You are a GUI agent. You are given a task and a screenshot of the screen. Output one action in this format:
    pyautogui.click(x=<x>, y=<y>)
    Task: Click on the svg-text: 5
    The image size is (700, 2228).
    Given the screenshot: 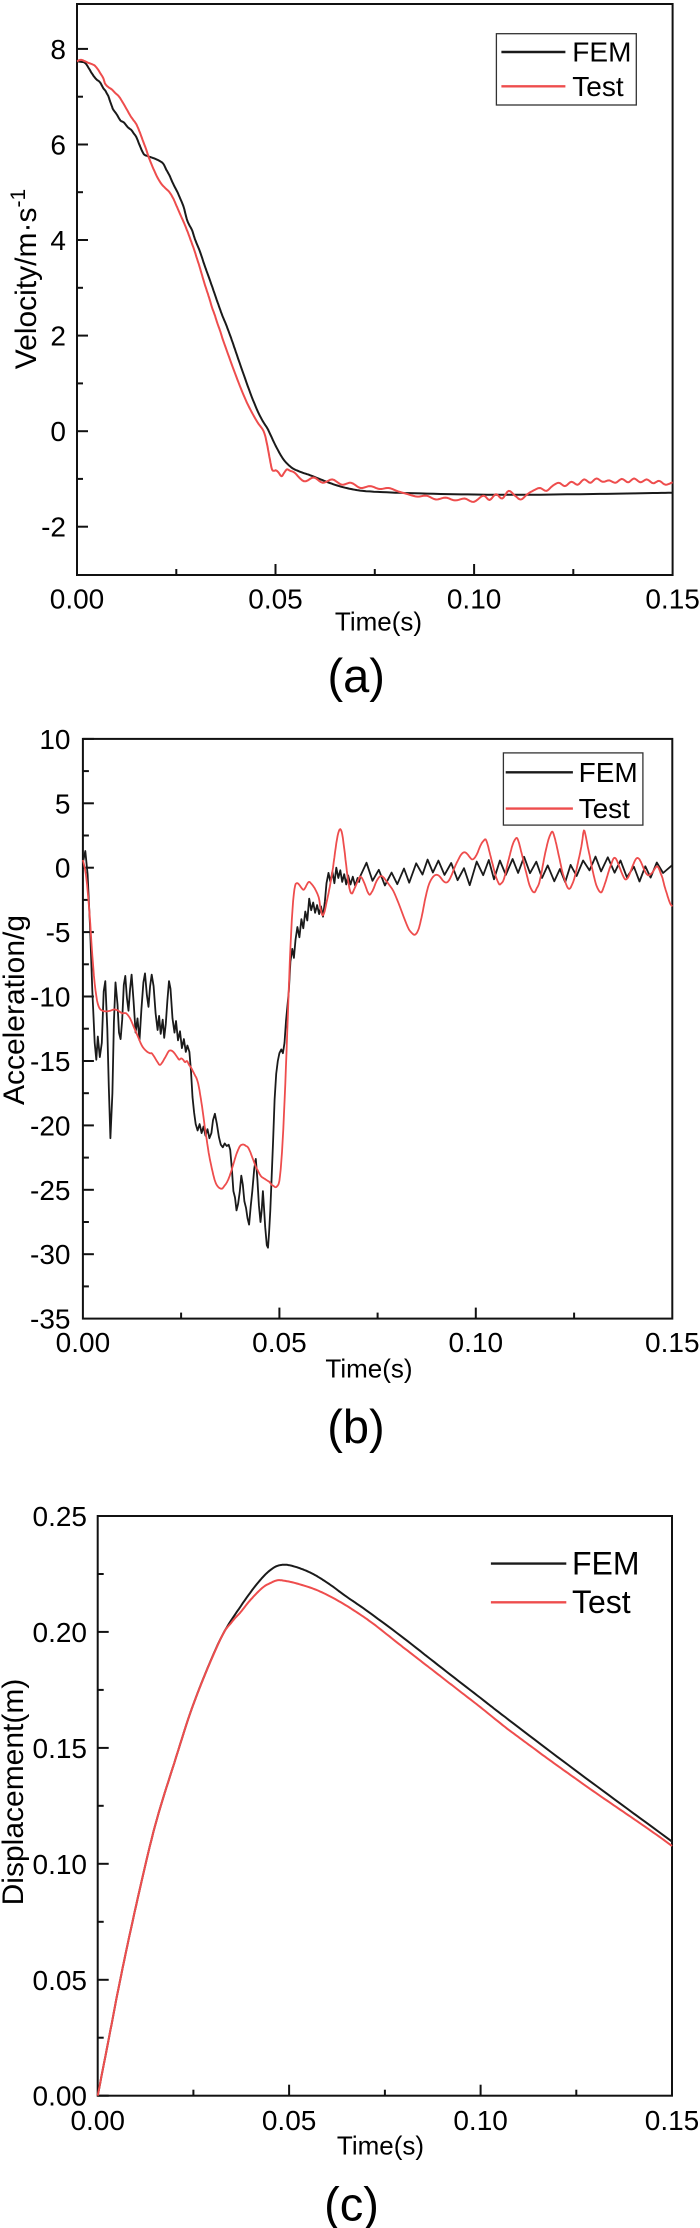 What is the action you would take?
    pyautogui.click(x=63, y=803)
    